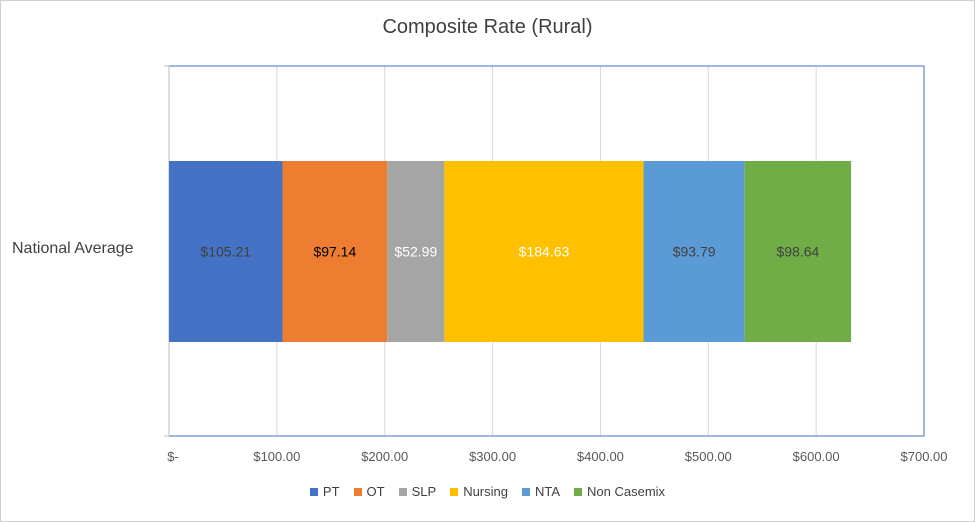 The height and width of the screenshot is (522, 975). Describe the element at coordinates (492, 456) in the screenshot. I see `x-tick-label: $300.00` at that location.